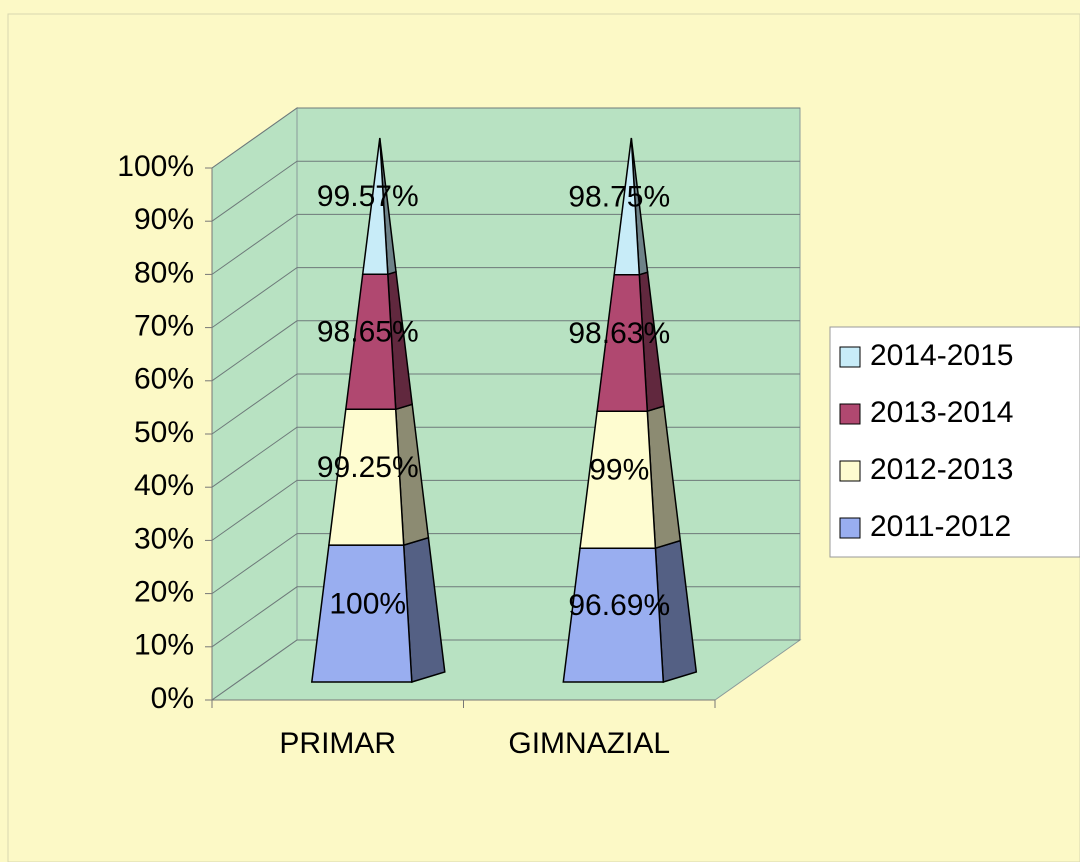  Describe the element at coordinates (941, 469) in the screenshot. I see `legend-label: 2012-2013` at that location.